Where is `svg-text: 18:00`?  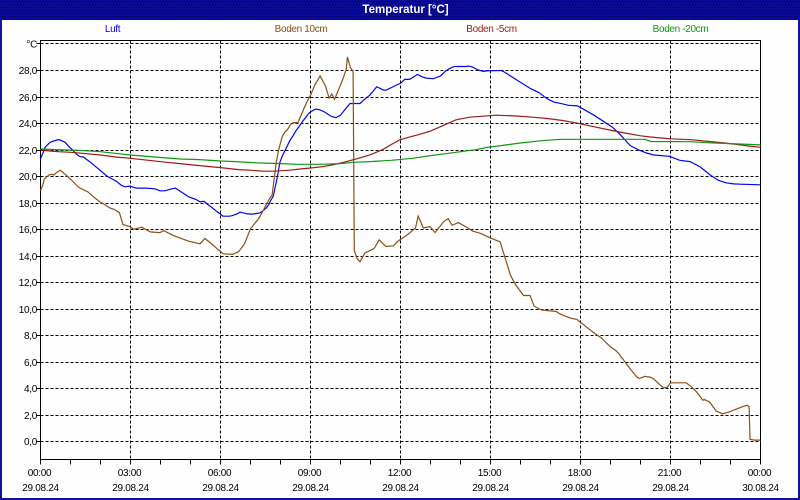 svg-text: 18:00 is located at coordinates (580, 473).